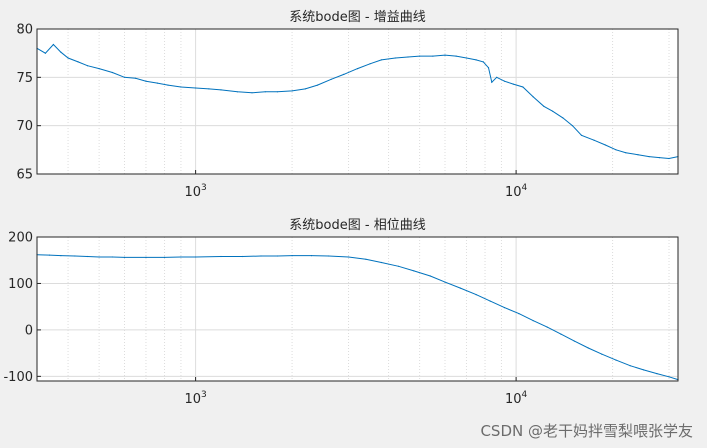 The width and height of the screenshot is (707, 448). Describe the element at coordinates (20, 238) in the screenshot. I see `y-tick-label: 200` at that location.